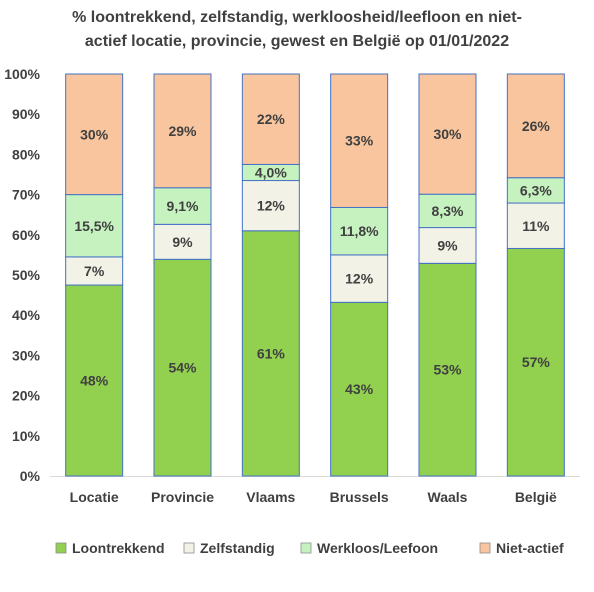 The height and width of the screenshot is (592, 594). Describe the element at coordinates (448, 497) in the screenshot. I see `category-label: Waals` at that location.